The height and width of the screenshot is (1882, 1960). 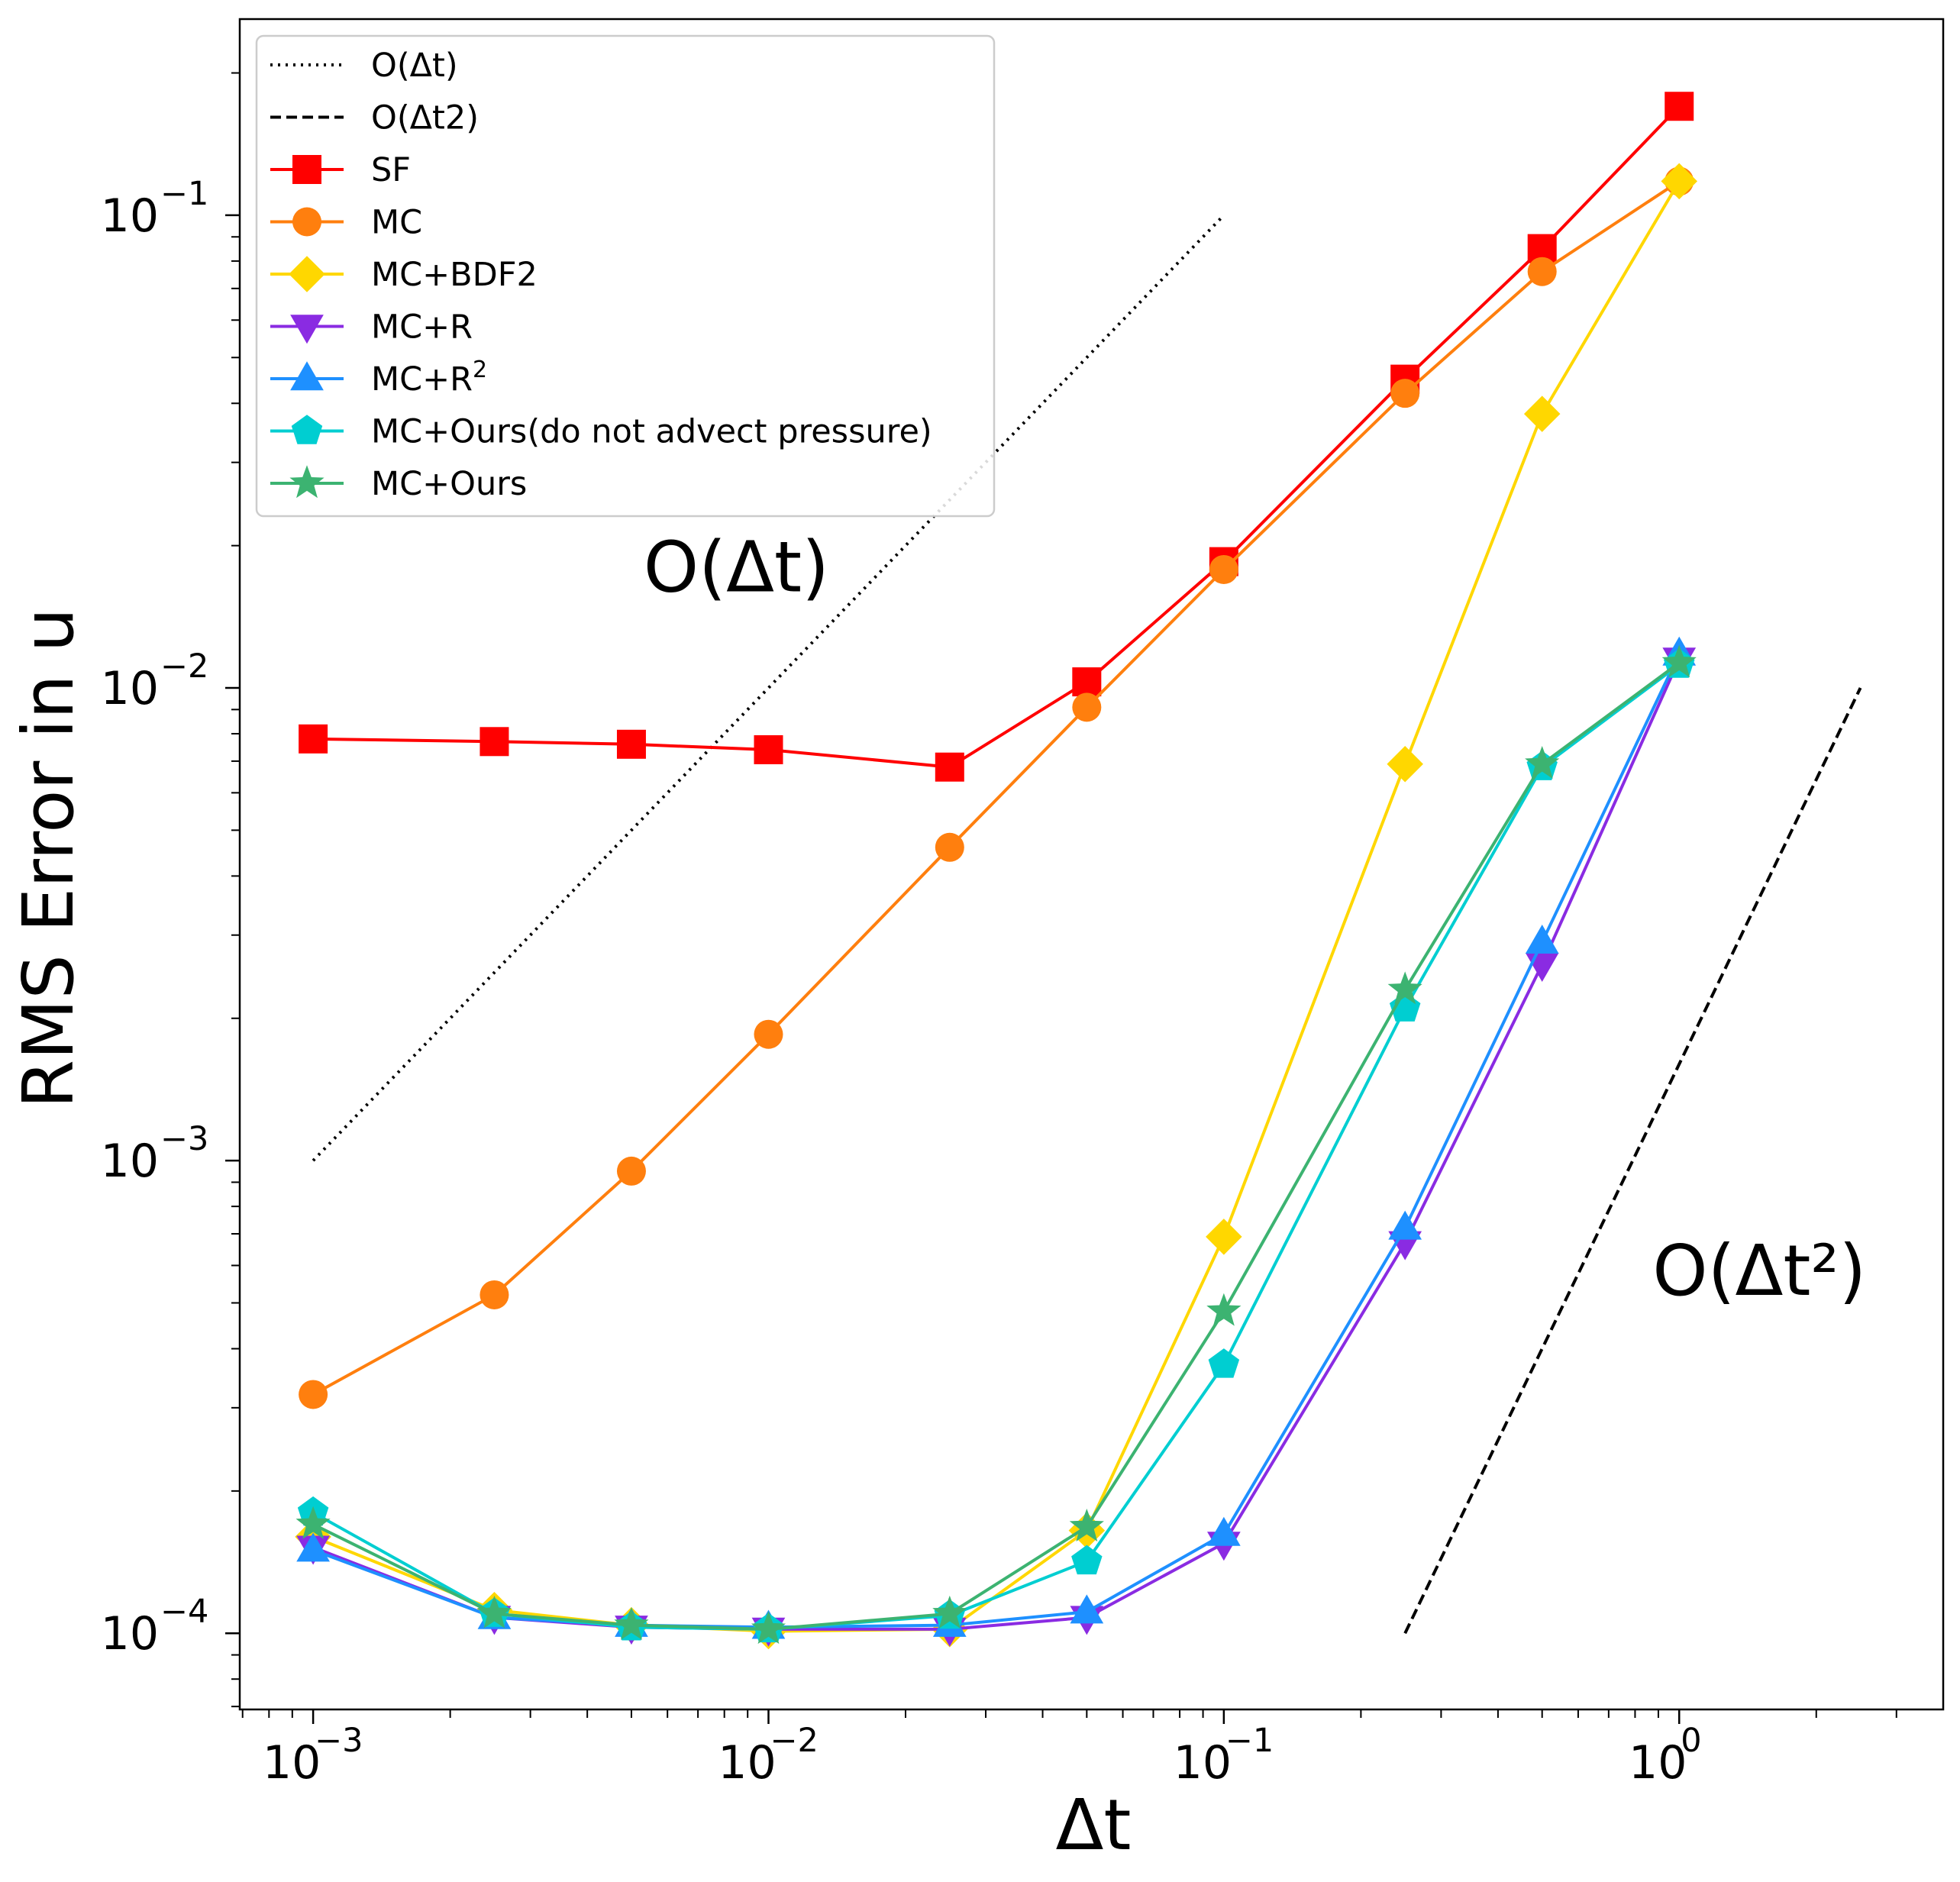 What do you see at coordinates (48, 858) in the screenshot?
I see `y-axis-label: RMS Error in u` at bounding box center [48, 858].